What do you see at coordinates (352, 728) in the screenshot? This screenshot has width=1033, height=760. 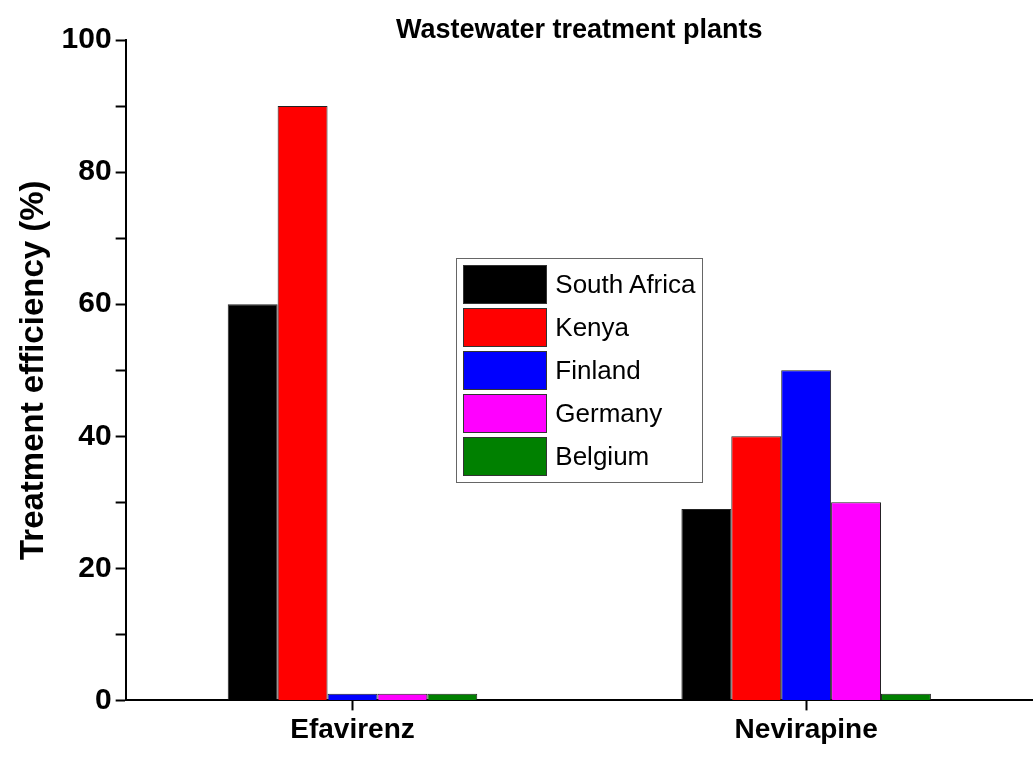 I see `x-tick-label: Efavirenz` at bounding box center [352, 728].